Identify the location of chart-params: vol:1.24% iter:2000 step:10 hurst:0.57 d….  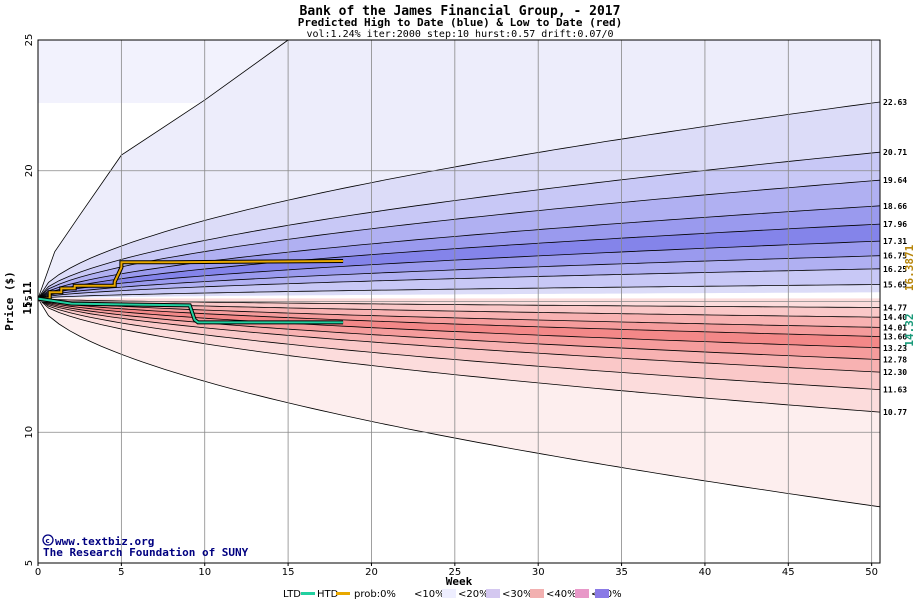
(459, 34).